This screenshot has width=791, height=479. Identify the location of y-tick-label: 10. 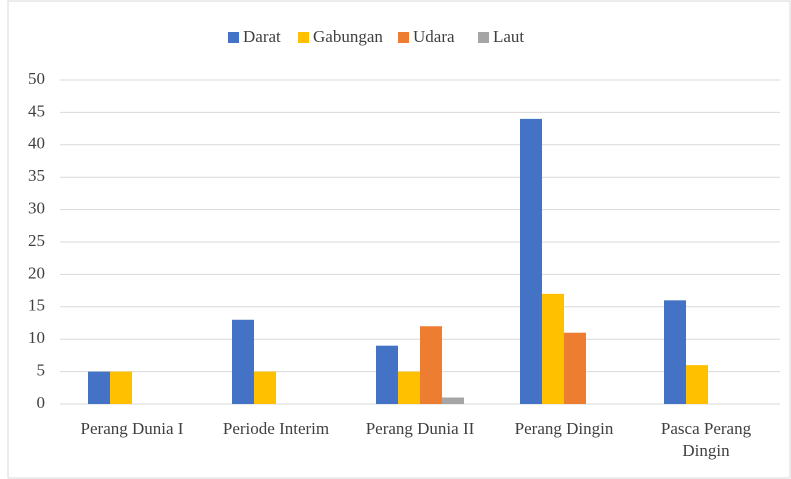
(36, 337).